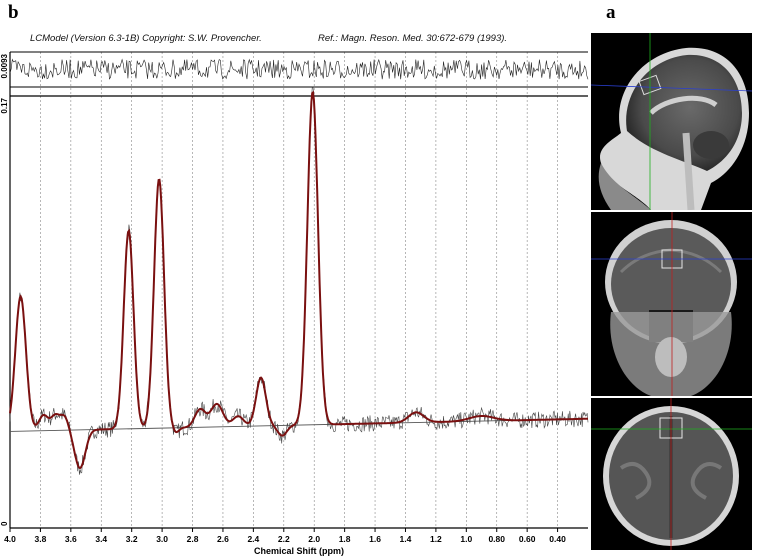 The width and height of the screenshot is (760, 560). I want to click on panel-label-b: b, so click(13, 12).